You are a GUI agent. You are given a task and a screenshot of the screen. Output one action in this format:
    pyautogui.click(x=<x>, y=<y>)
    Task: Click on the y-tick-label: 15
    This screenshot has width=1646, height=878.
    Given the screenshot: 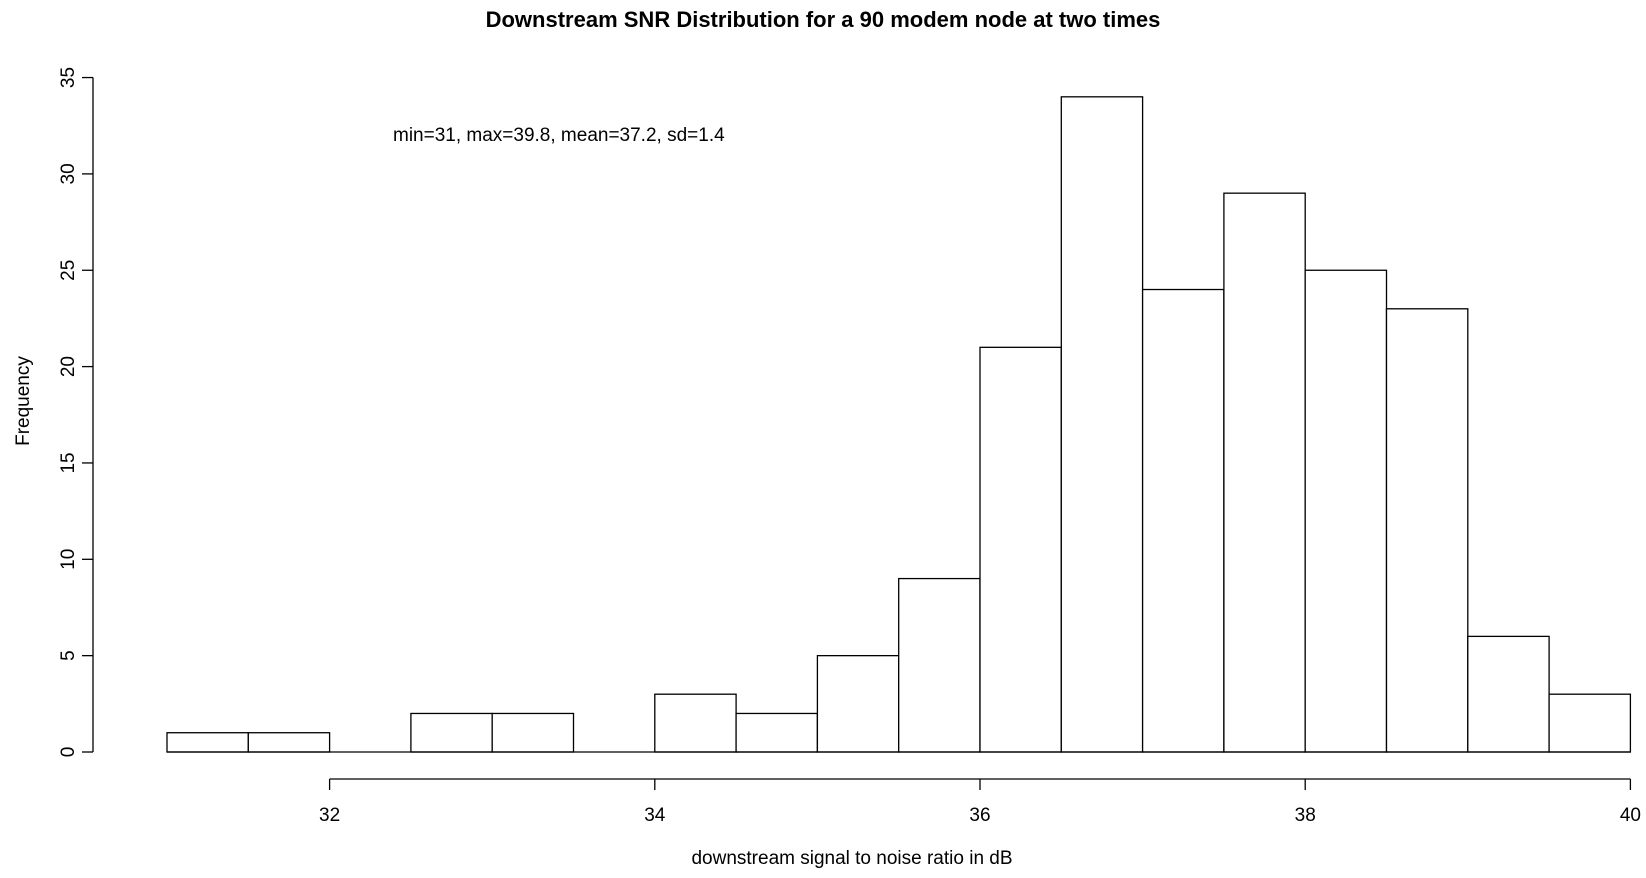 What is the action you would take?
    pyautogui.click(x=68, y=462)
    